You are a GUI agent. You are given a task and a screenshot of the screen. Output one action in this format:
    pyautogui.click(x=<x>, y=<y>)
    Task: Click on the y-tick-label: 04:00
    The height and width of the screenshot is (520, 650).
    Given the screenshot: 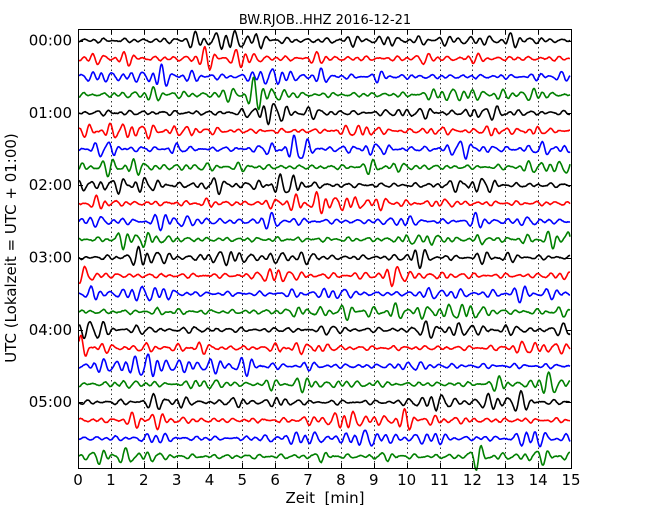 What is the action you would take?
    pyautogui.click(x=50, y=330)
    